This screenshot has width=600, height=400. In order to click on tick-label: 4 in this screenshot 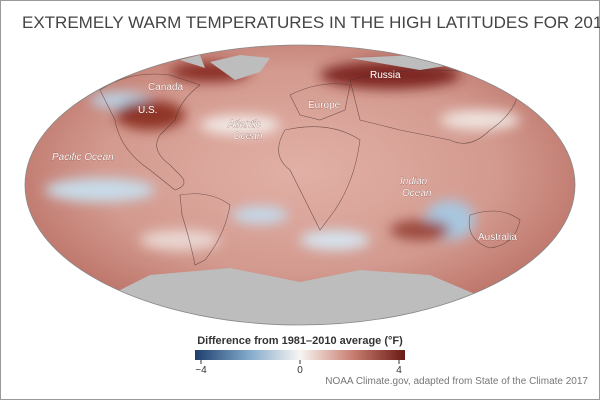, I will do `click(399, 370)`.